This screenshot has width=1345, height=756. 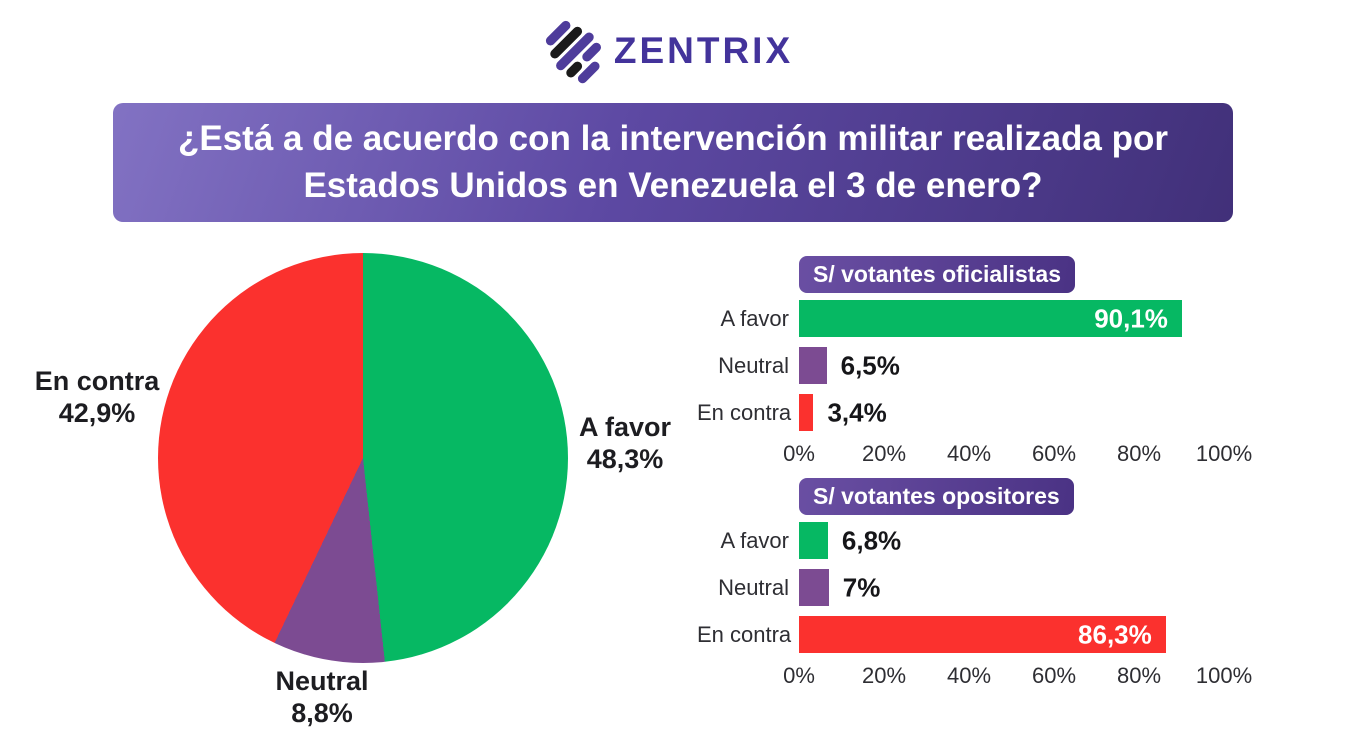 What do you see at coordinates (322, 712) in the screenshot?
I see `pie-label-neutral-value: 8,8%` at bounding box center [322, 712].